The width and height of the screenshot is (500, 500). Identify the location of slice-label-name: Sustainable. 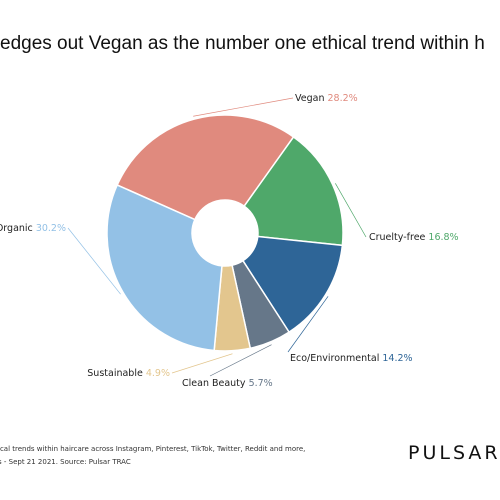
(116, 373).